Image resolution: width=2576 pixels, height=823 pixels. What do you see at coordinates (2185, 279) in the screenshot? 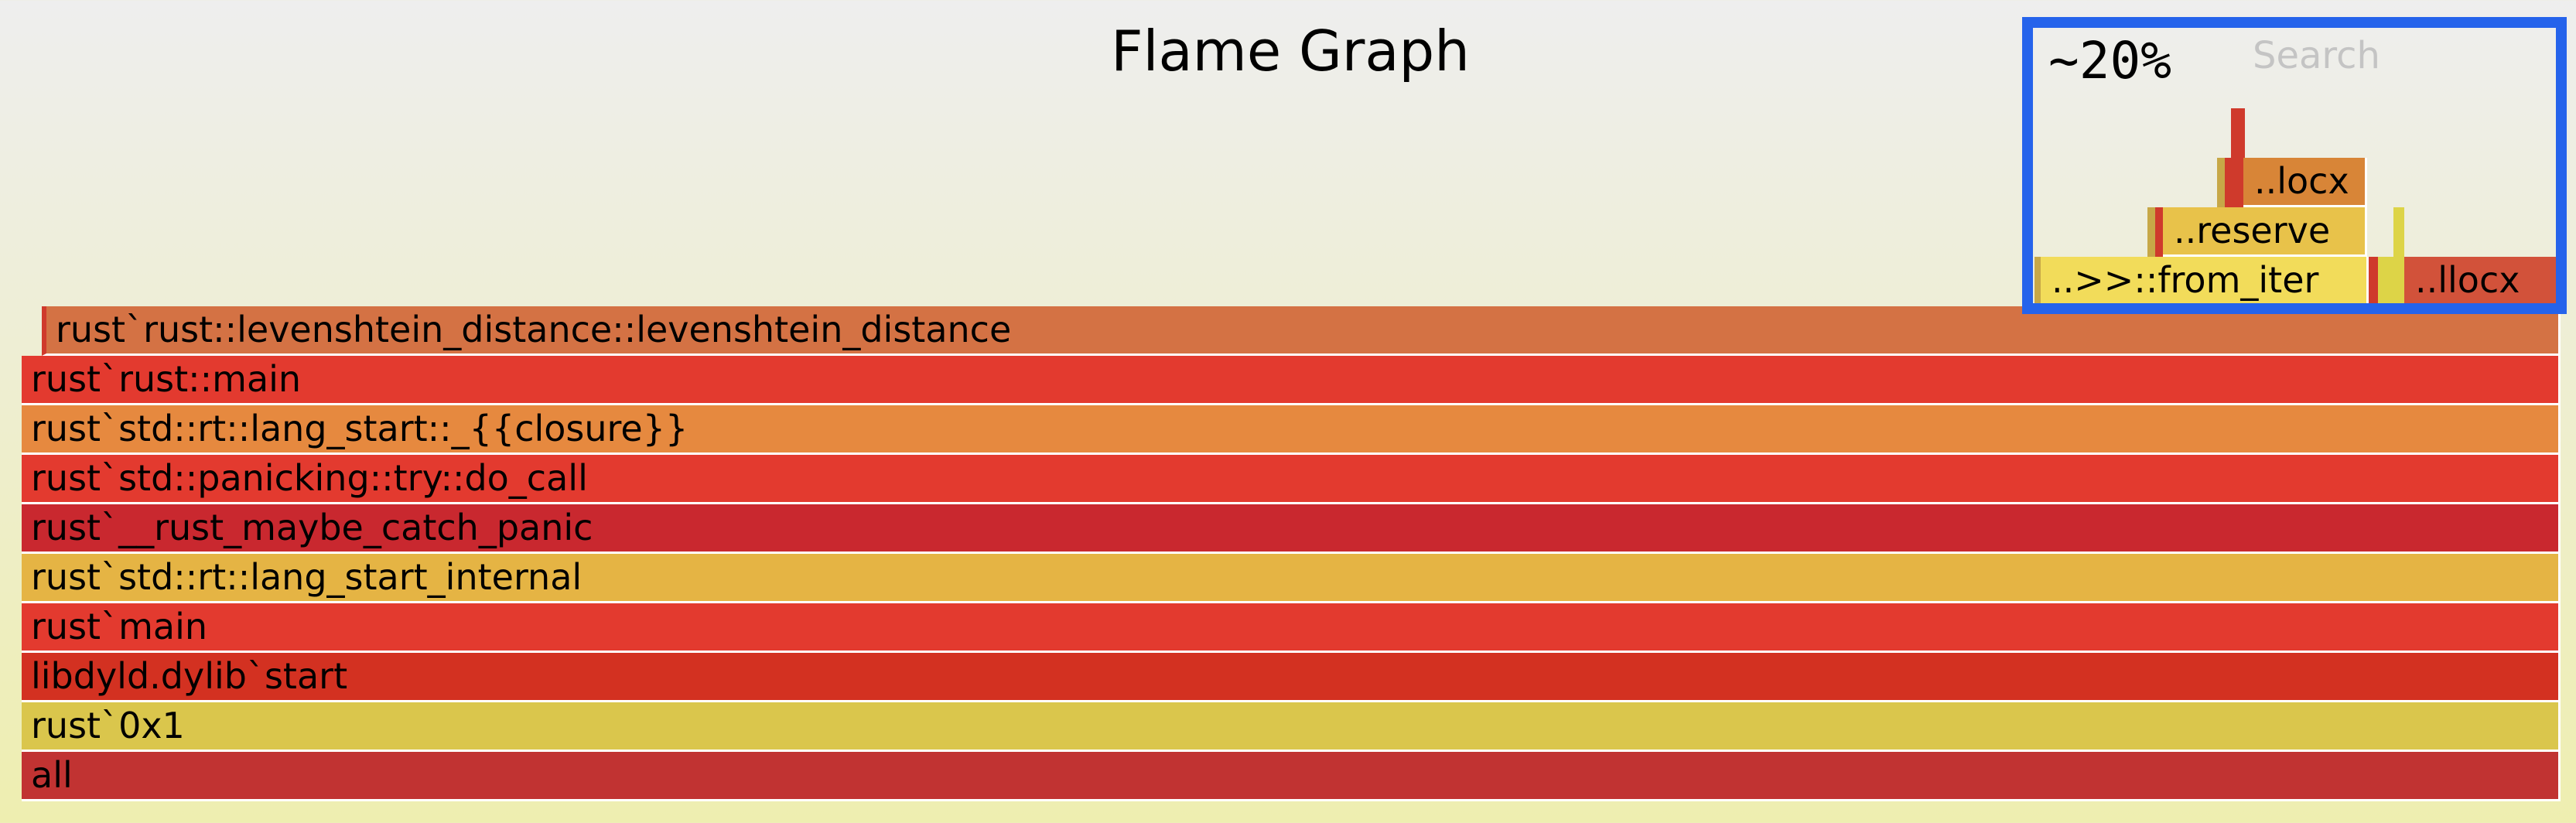
I see `frame-label: ..>>::from_iter` at bounding box center [2185, 279].